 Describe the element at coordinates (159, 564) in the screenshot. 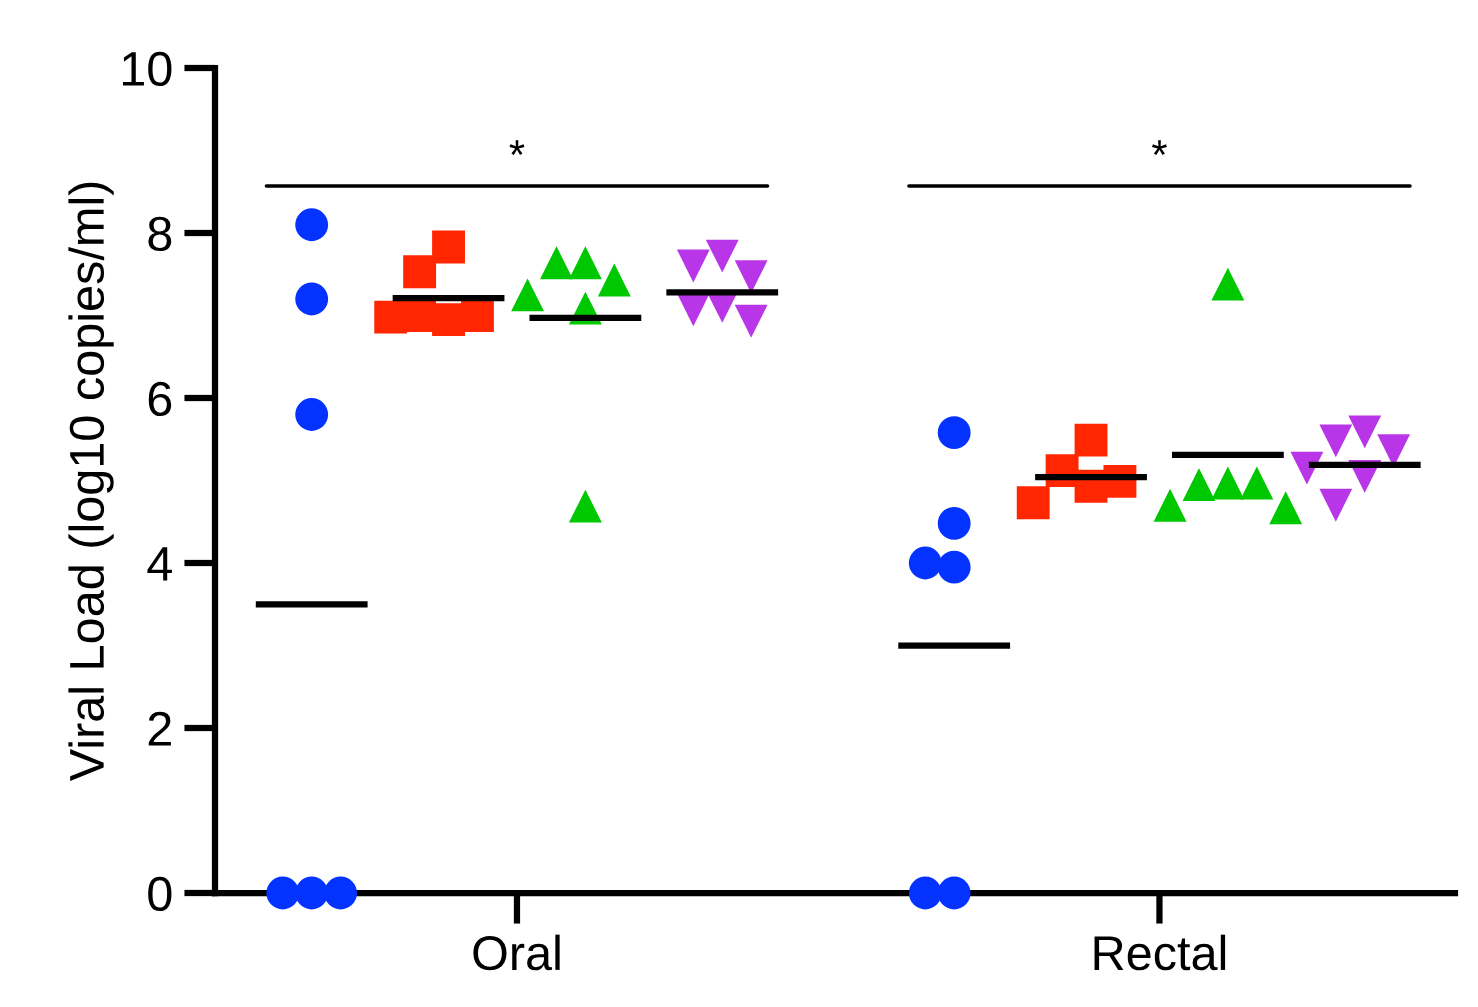

I see `y-tick-label: 4` at that location.